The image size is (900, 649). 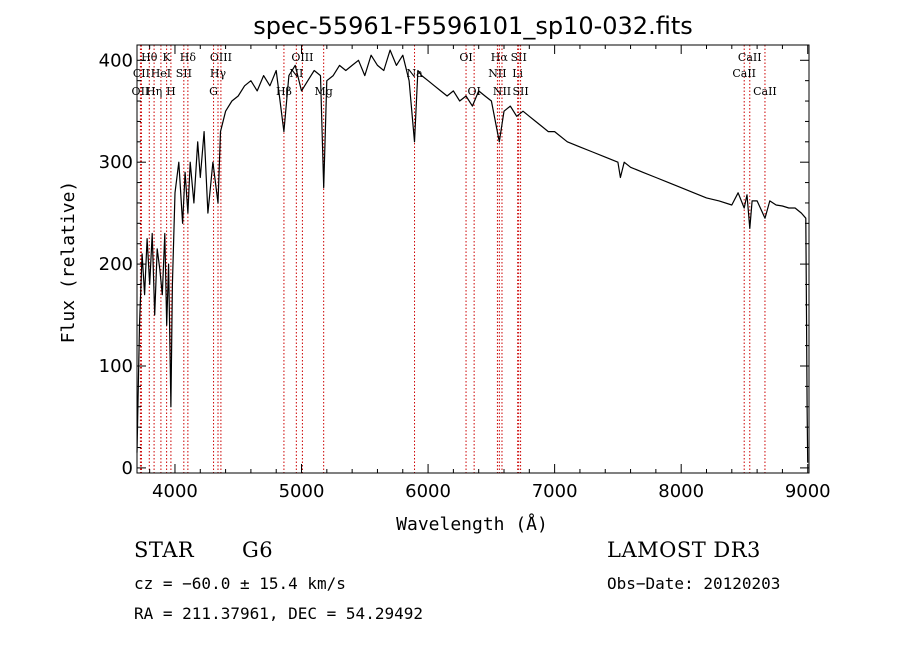 What do you see at coordinates (213, 91) in the screenshot?
I see `marker-label-11: G` at bounding box center [213, 91].